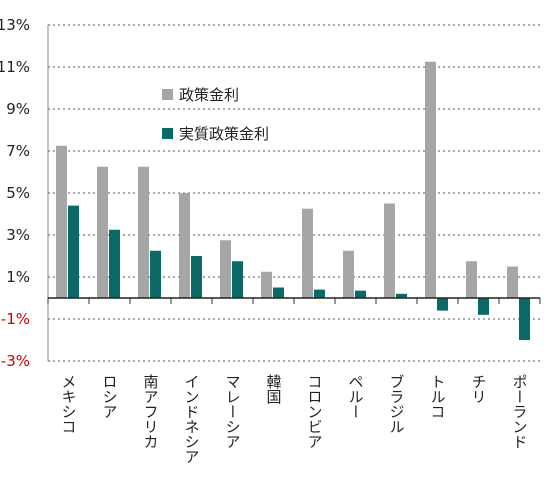 This screenshot has height=491, width=550. Describe the element at coordinates (274, 389) in the screenshot. I see `x-tick-label: 韓国` at that location.